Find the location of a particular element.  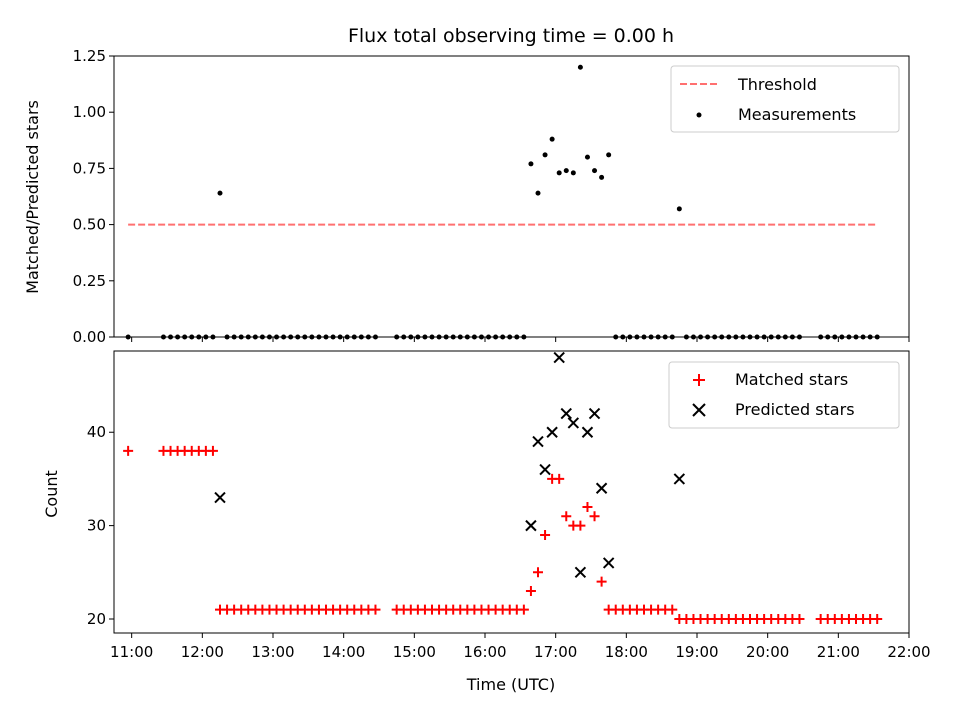

legend-predicted-label: Predicted stars is located at coordinates (795, 409).